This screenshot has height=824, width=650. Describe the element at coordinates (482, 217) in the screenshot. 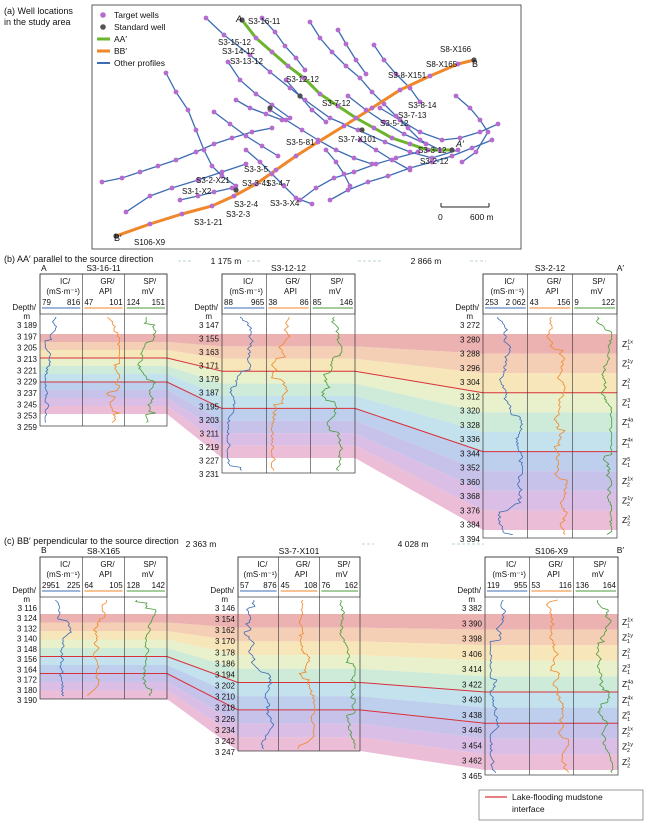

I see `scale-bar-length: 600 m` at that location.